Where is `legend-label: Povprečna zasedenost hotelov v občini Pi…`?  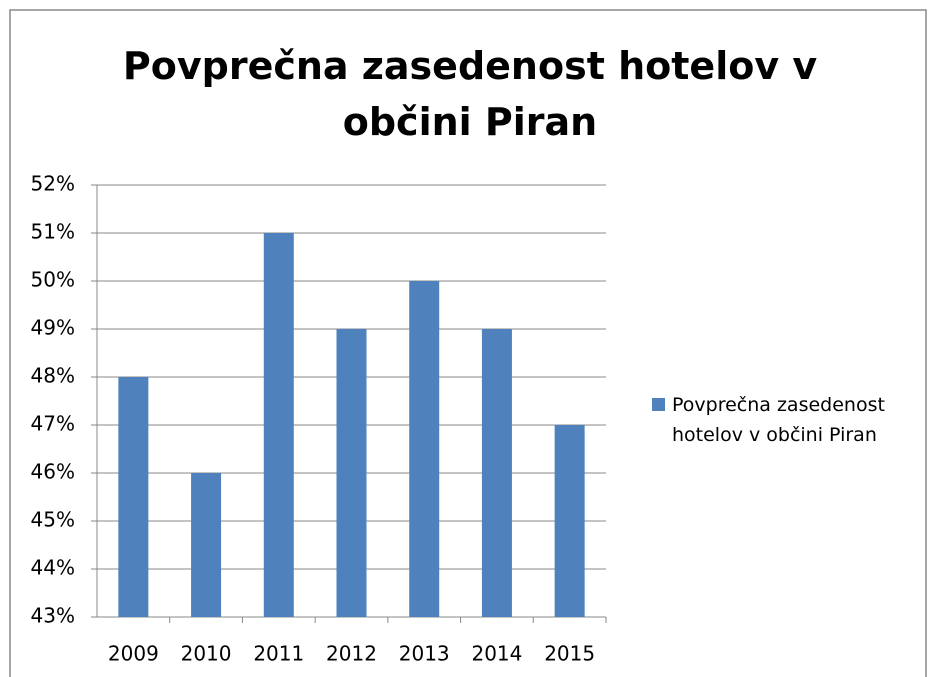 legend-label: Povprečna zasedenost hotelov v občini Pi… is located at coordinates (778, 420).